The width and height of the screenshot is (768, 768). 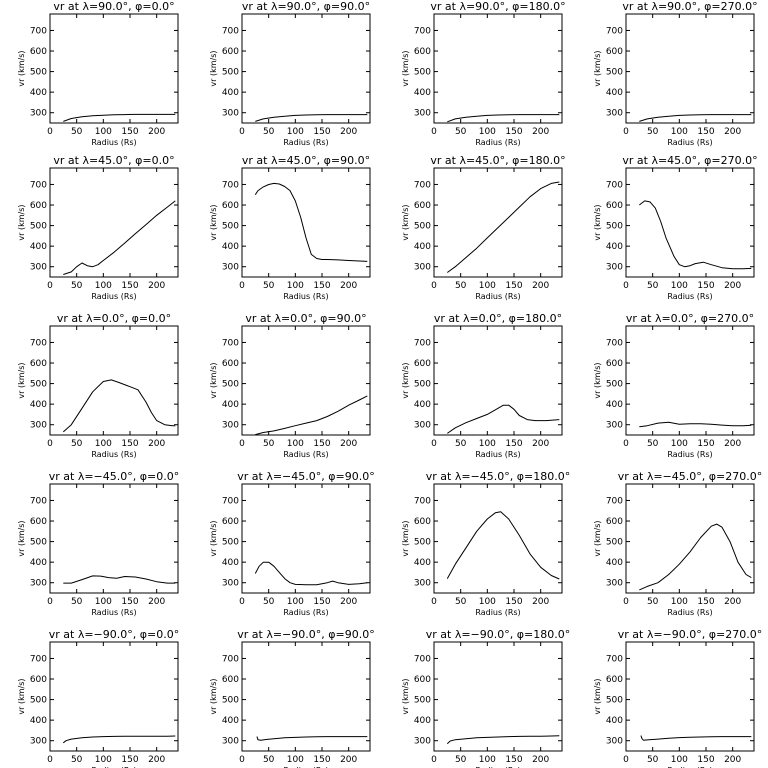 I want to click on chart-title: vr at λ=−90.0°, φ=90.0°, so click(x=305, y=634).